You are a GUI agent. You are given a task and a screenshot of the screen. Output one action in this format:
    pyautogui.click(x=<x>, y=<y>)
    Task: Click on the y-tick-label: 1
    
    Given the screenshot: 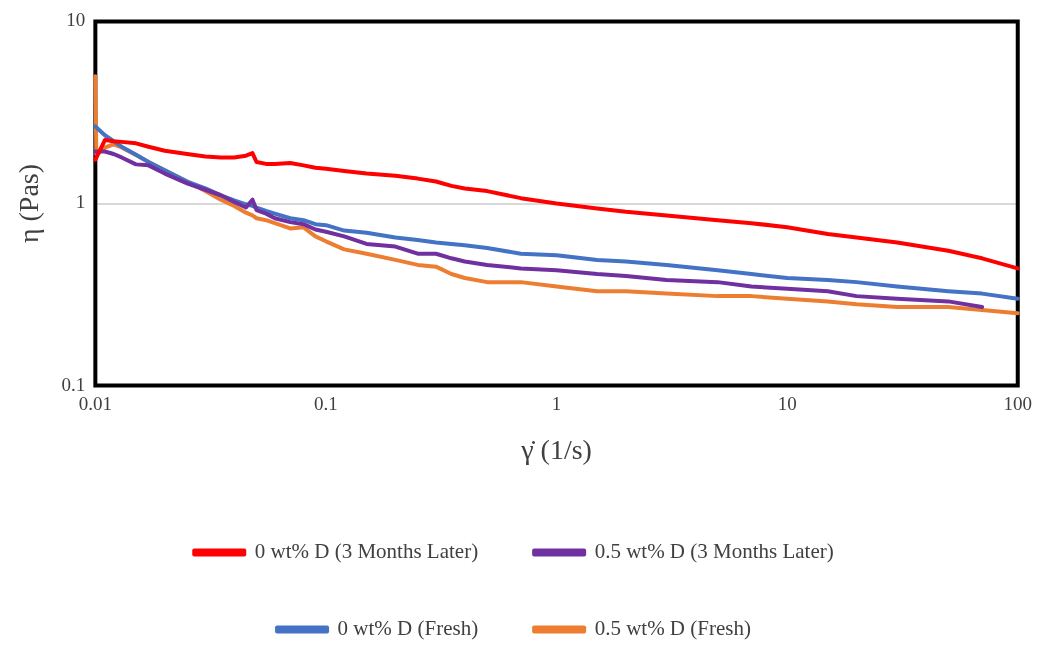 What is the action you would take?
    pyautogui.click(x=80, y=202)
    